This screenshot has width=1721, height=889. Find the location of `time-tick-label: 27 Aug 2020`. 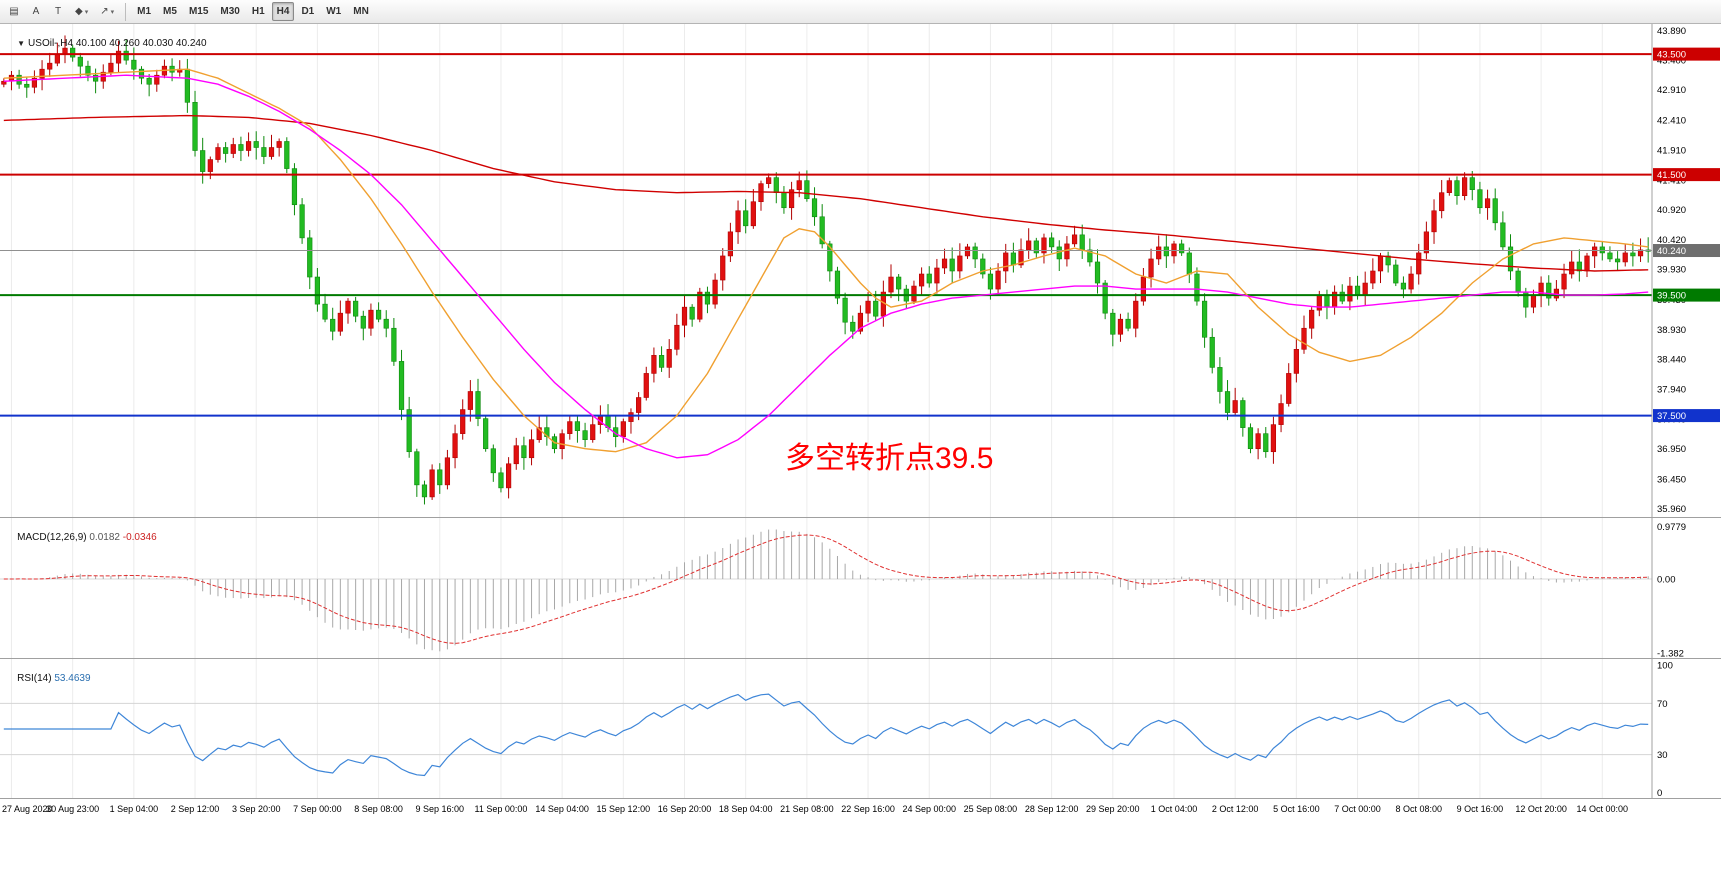

time-tick-label: 27 Aug 2020 is located at coordinates (27, 809).